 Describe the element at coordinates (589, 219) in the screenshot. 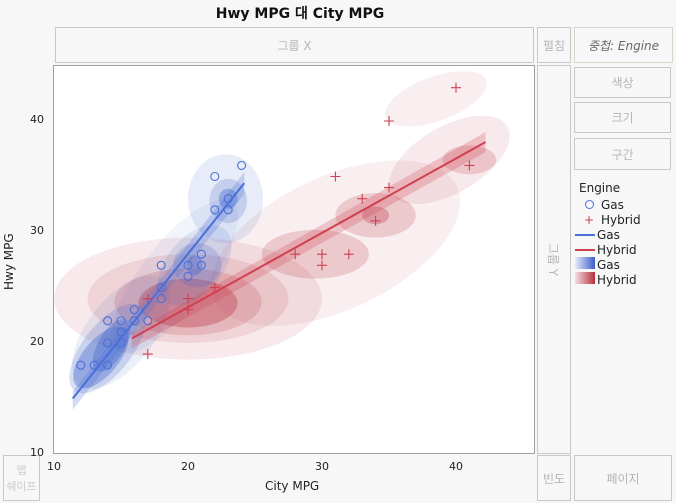

I see `plus-marker-icon: +` at that location.